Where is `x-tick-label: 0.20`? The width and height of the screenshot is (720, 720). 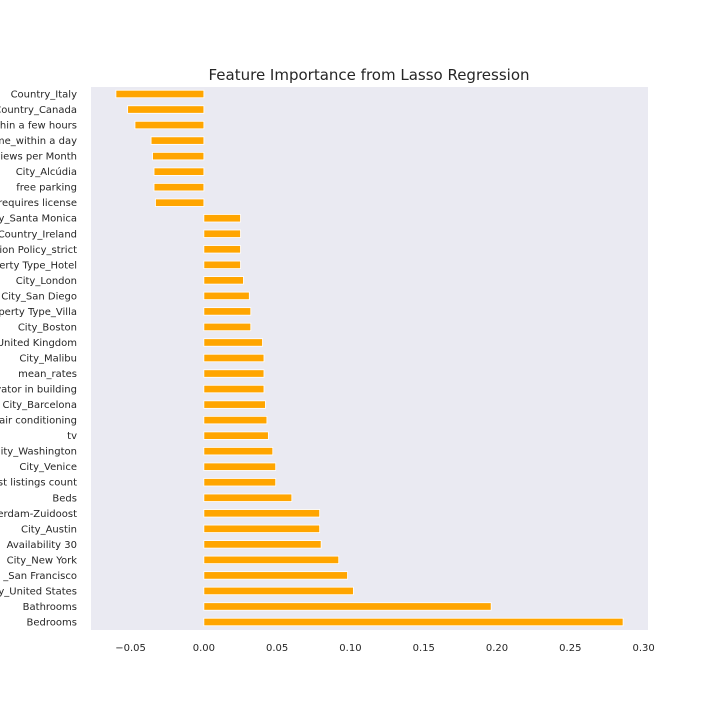 x-tick-label: 0.20 is located at coordinates (497, 648).